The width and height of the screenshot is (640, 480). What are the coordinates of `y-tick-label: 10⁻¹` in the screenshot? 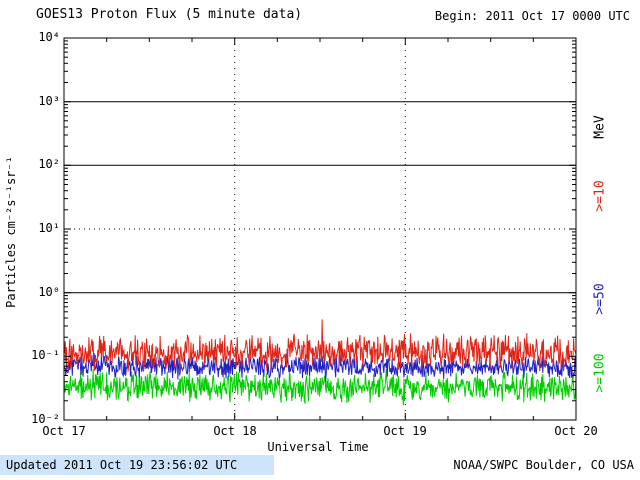 It's located at (45, 355).